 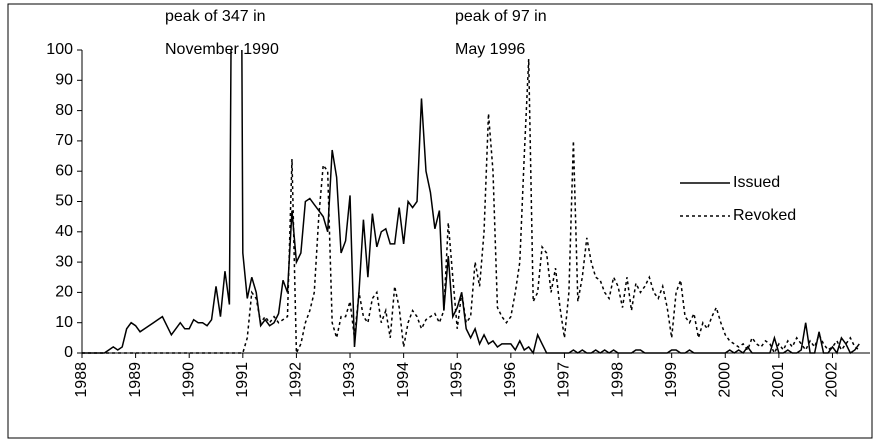 What do you see at coordinates (510, 380) in the screenshot?
I see `x-tick-label: 1996` at bounding box center [510, 380].